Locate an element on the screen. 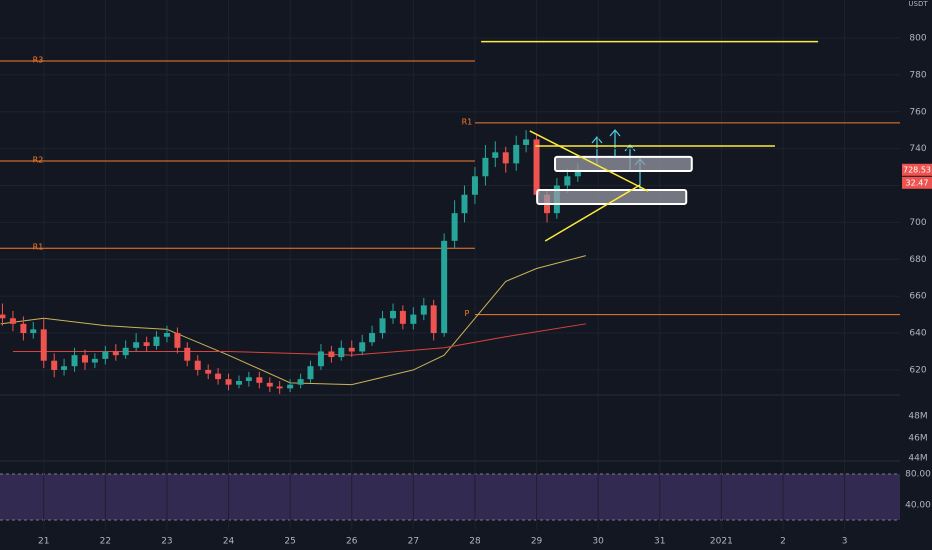  pivot-label: P is located at coordinates (467, 313).